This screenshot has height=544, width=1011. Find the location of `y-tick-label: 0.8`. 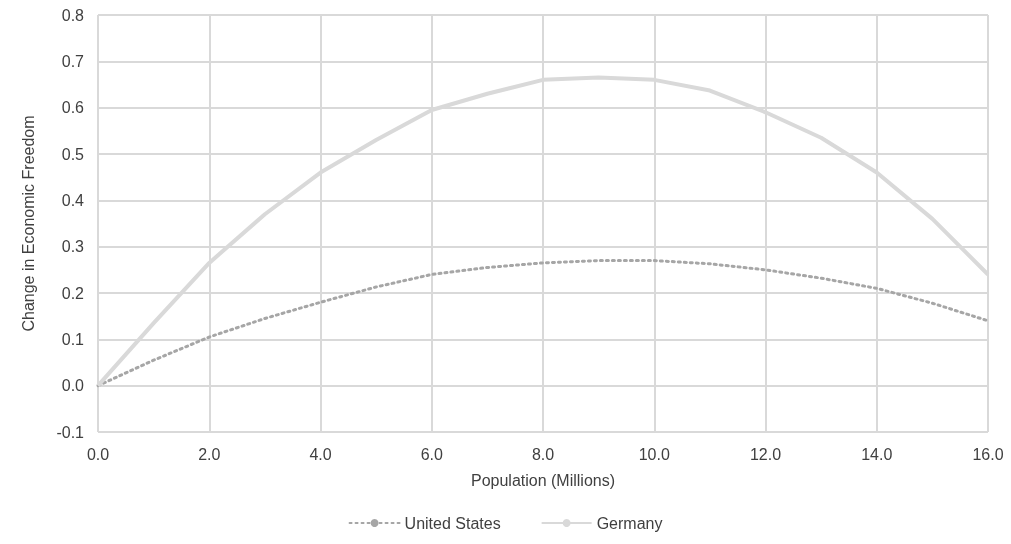

y-tick-label: 0.8 is located at coordinates (73, 15).